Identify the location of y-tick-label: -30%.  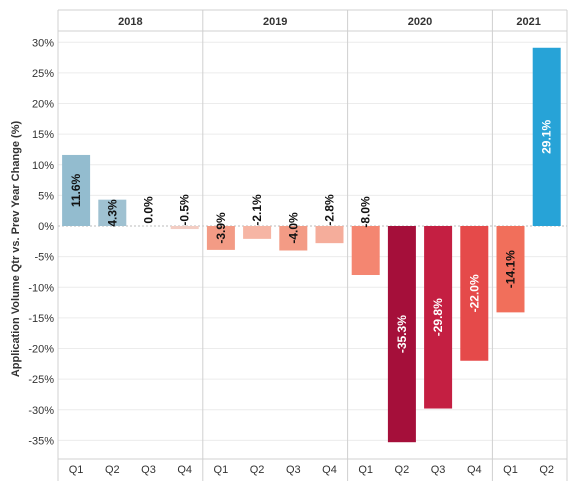
(41, 411).